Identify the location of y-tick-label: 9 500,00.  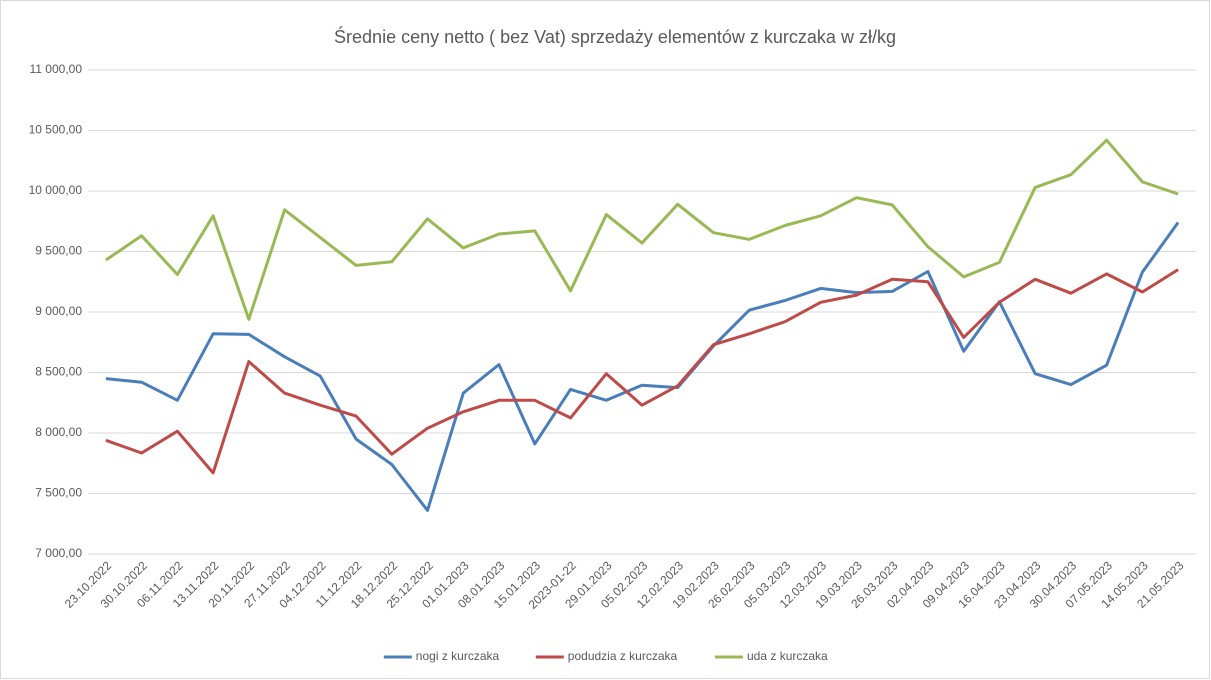
(58, 251).